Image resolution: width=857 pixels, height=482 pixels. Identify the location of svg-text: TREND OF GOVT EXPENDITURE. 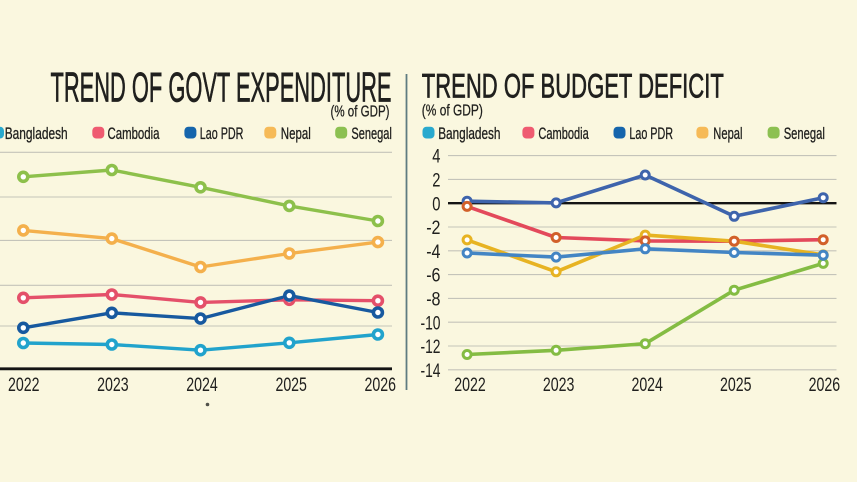
(221, 86).